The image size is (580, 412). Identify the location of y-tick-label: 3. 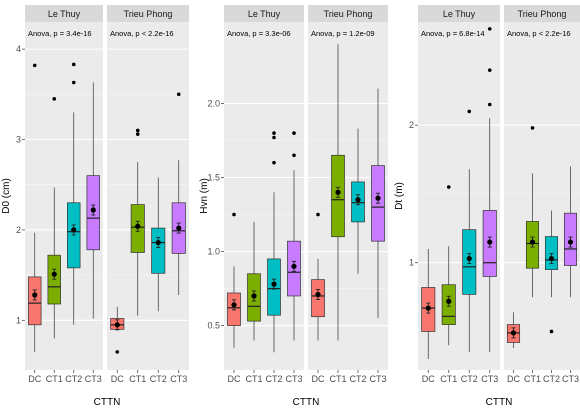
(18, 140).